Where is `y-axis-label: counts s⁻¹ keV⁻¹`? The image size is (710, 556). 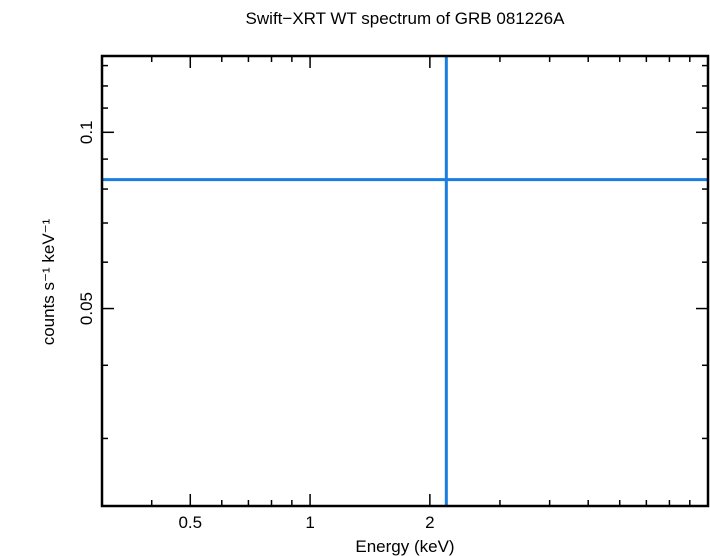 y-axis-label: counts s⁻¹ keV⁻¹ is located at coordinates (48, 281).